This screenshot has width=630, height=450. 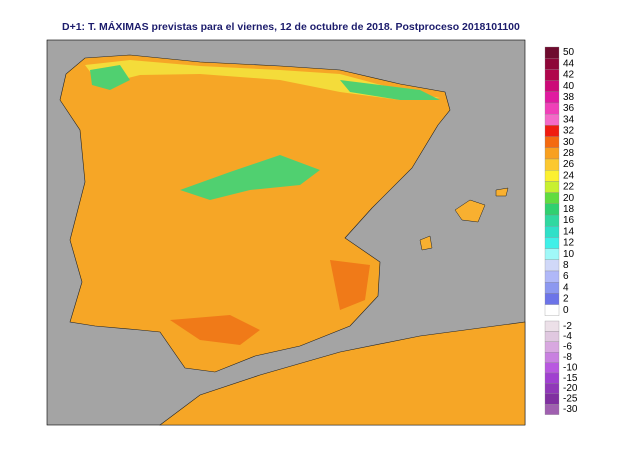 I want to click on legend-label: 6, so click(x=566, y=276).